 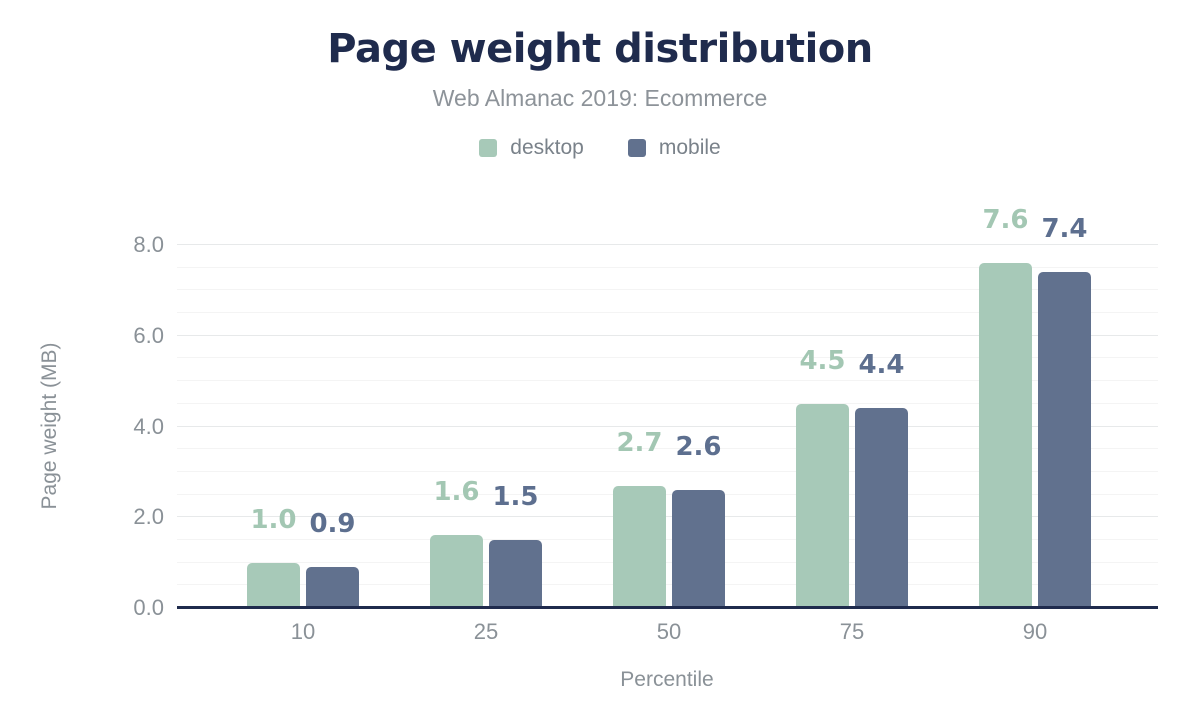 What do you see at coordinates (1035, 631) in the screenshot?
I see `x-tick-label-p90: 90` at bounding box center [1035, 631].